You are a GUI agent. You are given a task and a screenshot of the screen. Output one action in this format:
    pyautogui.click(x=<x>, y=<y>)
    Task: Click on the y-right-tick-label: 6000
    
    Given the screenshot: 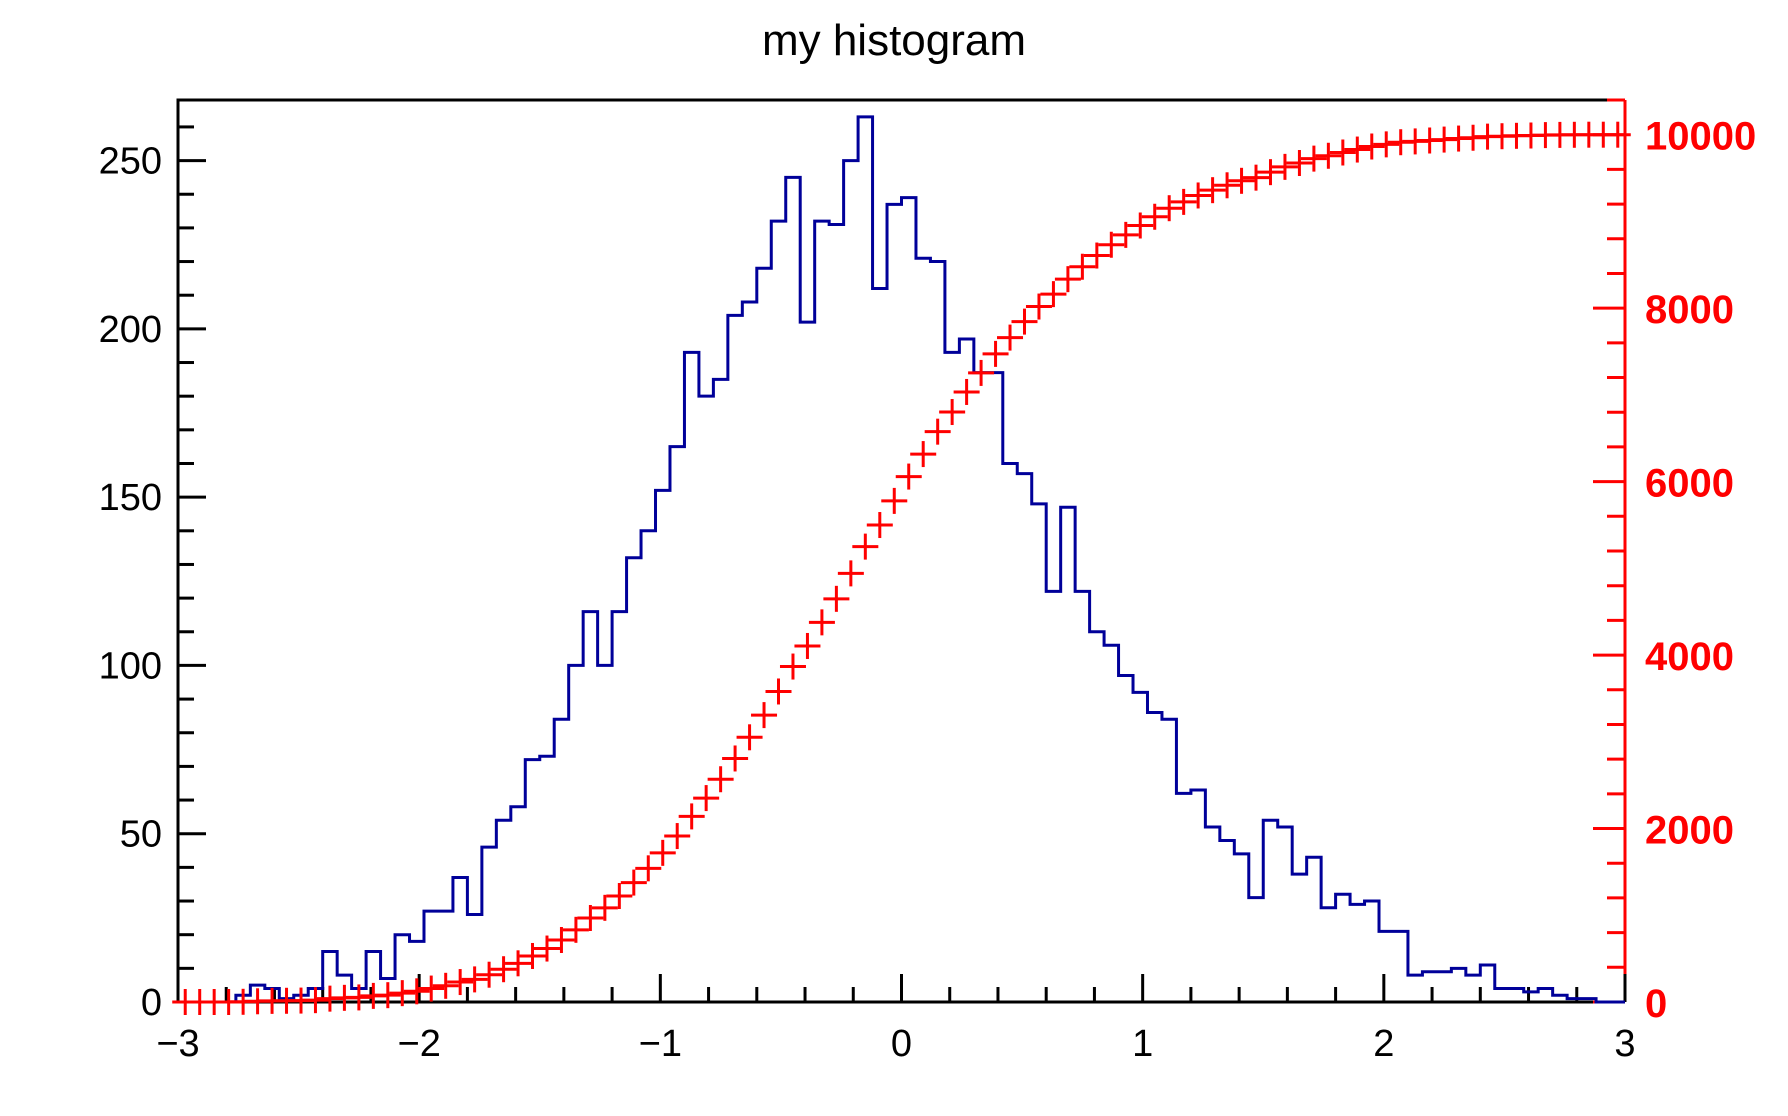 What is the action you would take?
    pyautogui.click(x=1689, y=484)
    